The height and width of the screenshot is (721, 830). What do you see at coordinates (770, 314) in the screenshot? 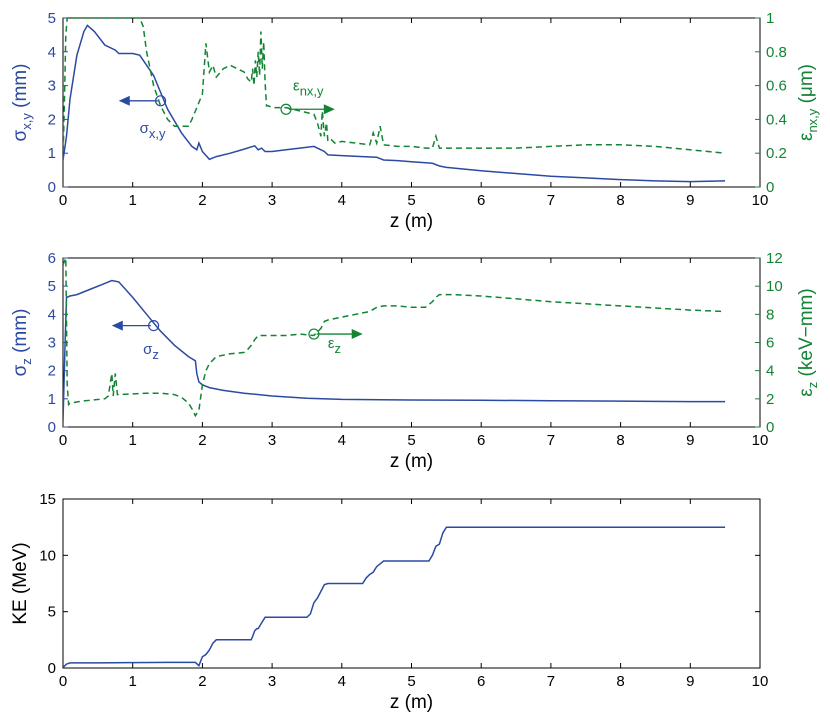
I see `y-tick-label-right: 8` at bounding box center [770, 314].